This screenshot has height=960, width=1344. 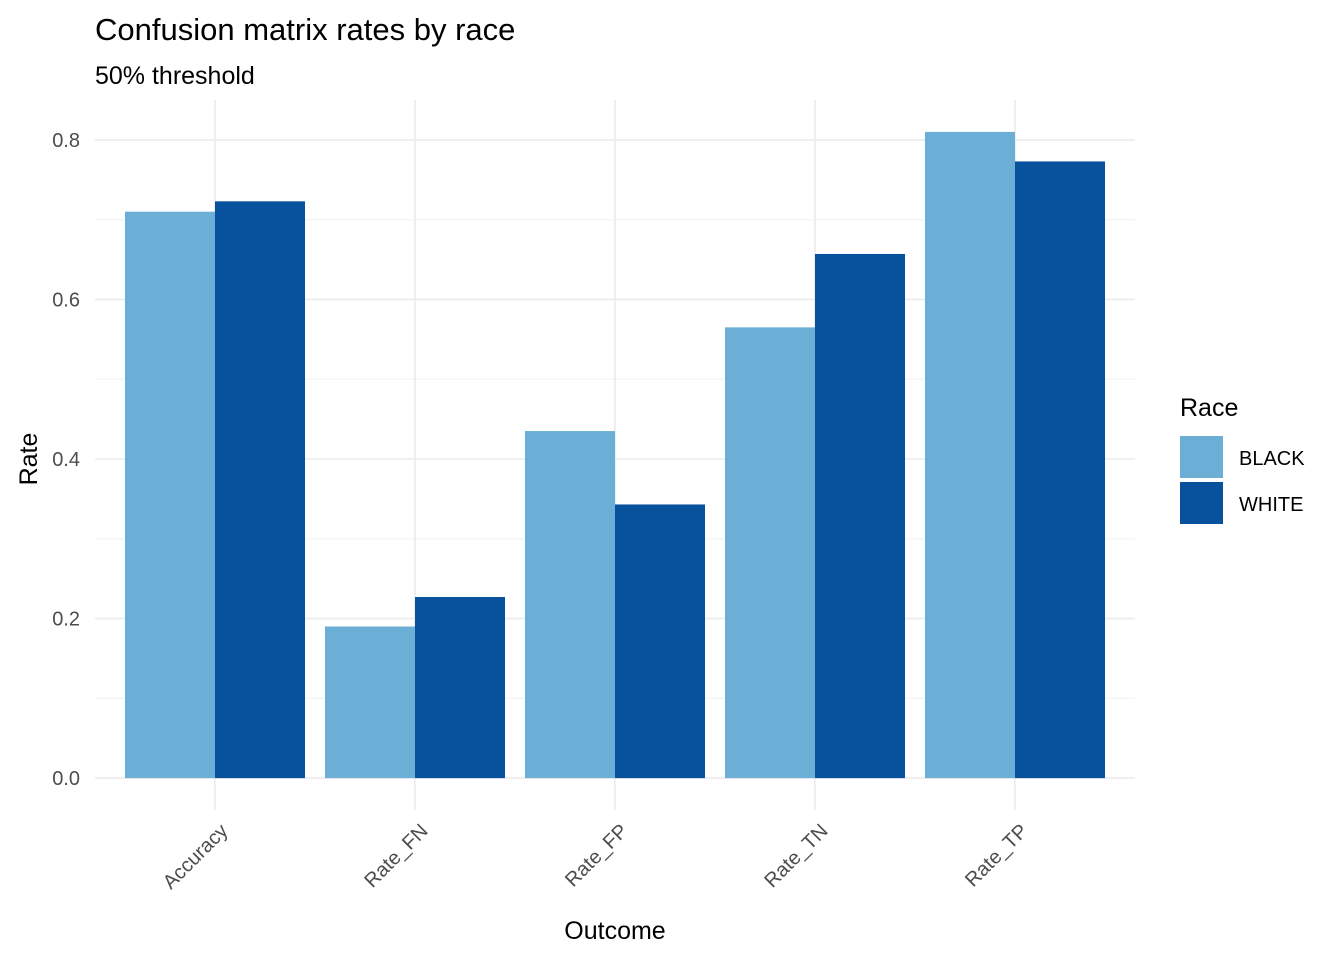 I want to click on y-tick-label: 0.4, so click(x=66, y=460).